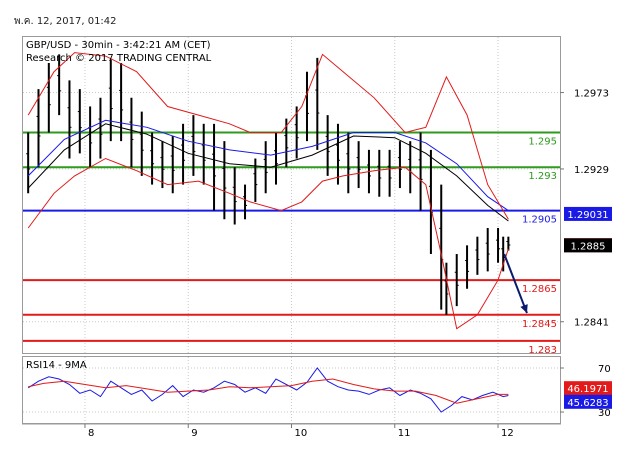 The height and width of the screenshot is (455, 626). I want to click on rsi-badge-label: 45.6283, so click(587, 403).